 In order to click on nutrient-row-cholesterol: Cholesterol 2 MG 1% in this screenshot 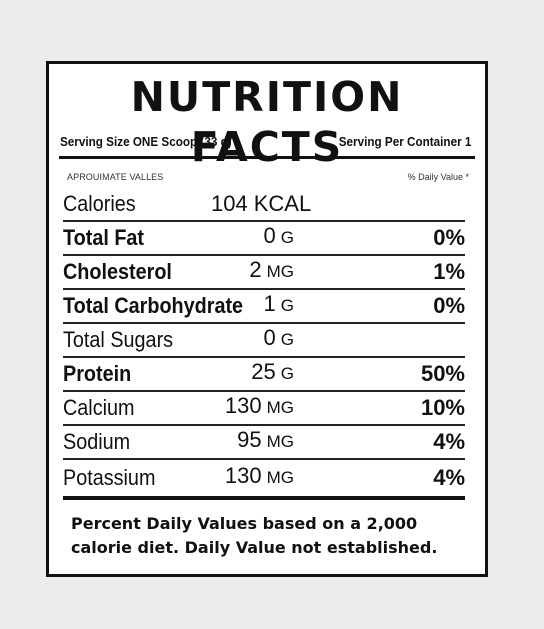, I will do `click(264, 273)`.